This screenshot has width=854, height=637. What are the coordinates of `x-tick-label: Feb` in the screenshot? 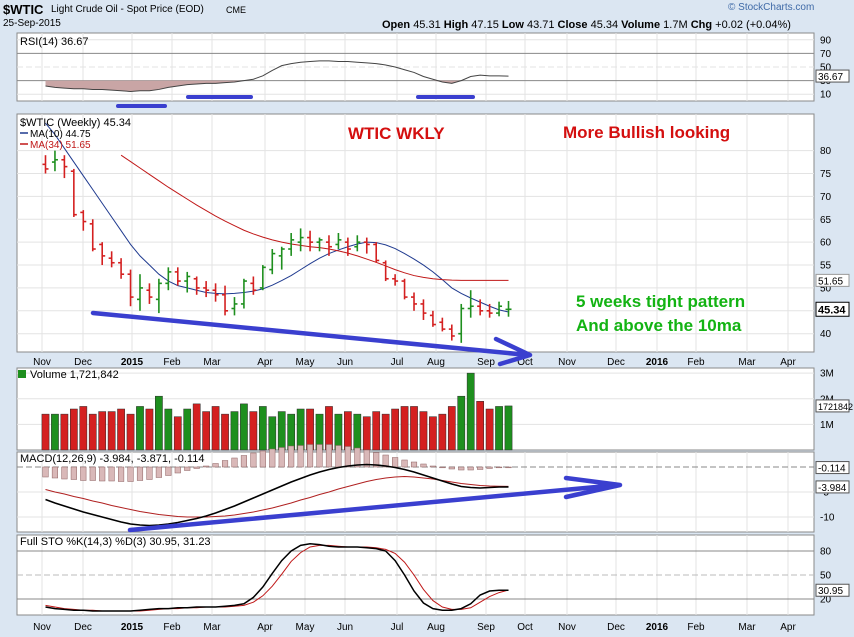 It's located at (696, 362).